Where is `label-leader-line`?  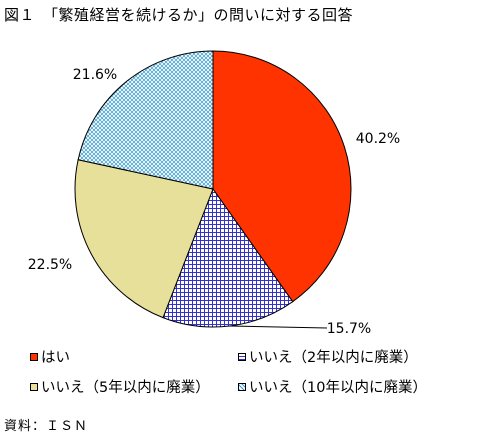 label-leader-line is located at coordinates (278, 327).